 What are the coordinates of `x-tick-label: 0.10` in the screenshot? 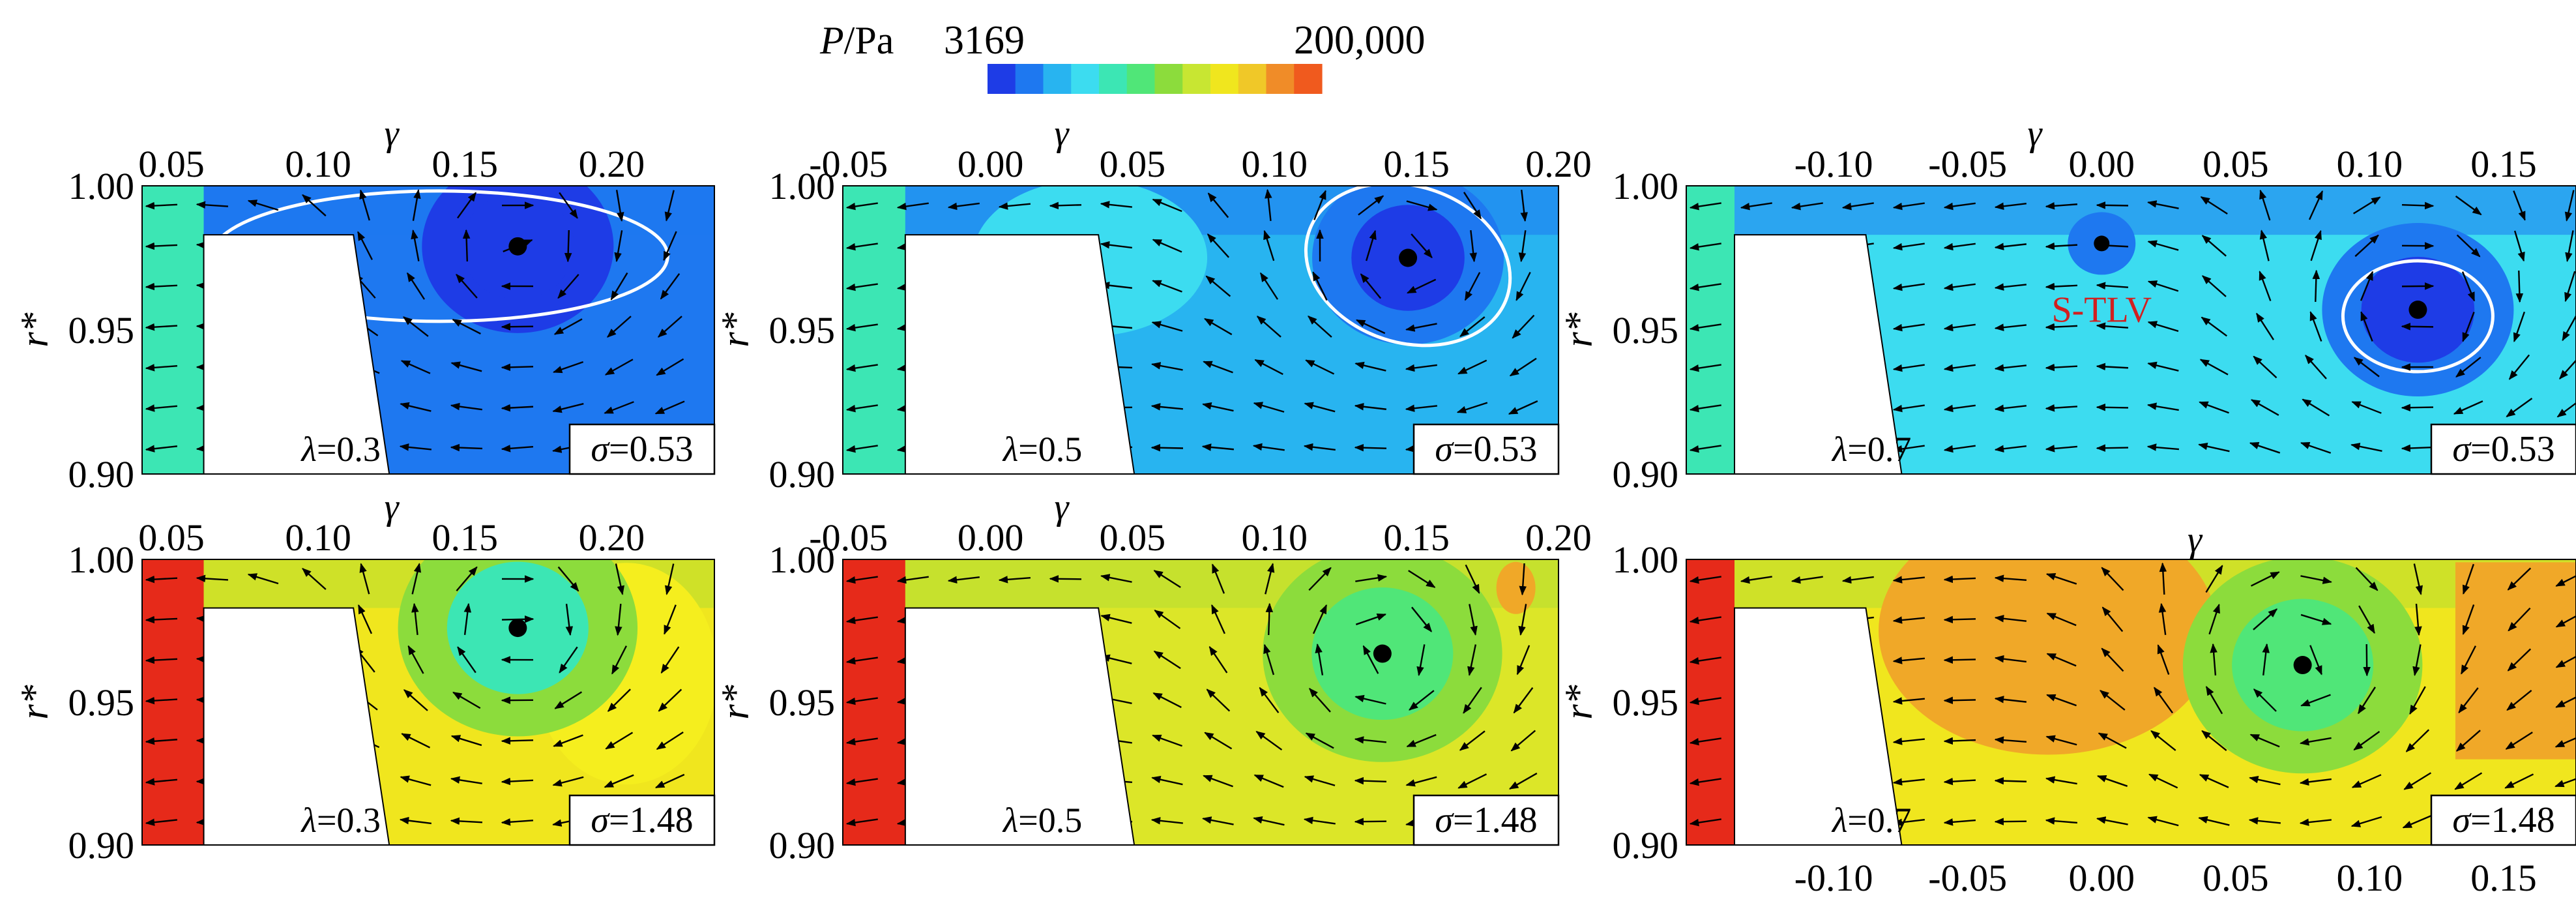 It's located at (2370, 164).